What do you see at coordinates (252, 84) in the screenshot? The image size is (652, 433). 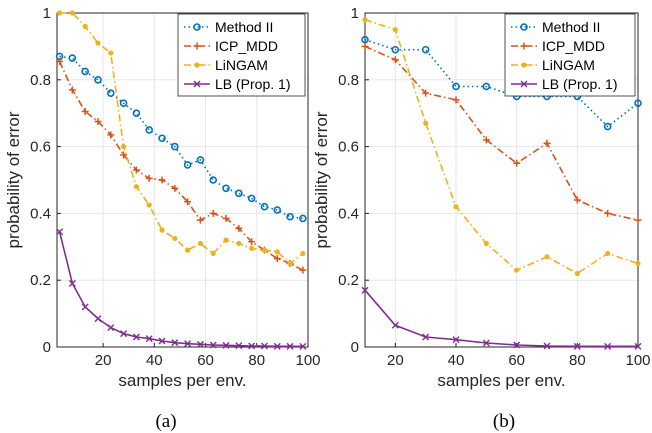 I see `legend-label-lb-prop-1-a: LB (Prop. 1)` at bounding box center [252, 84].